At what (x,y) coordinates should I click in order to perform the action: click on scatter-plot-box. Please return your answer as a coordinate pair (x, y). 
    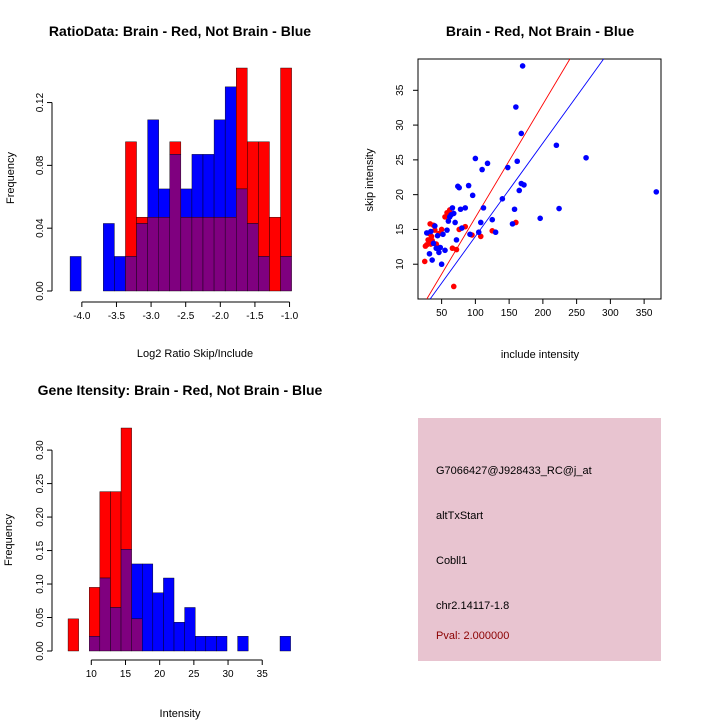
    Looking at the image, I should click on (539, 179).